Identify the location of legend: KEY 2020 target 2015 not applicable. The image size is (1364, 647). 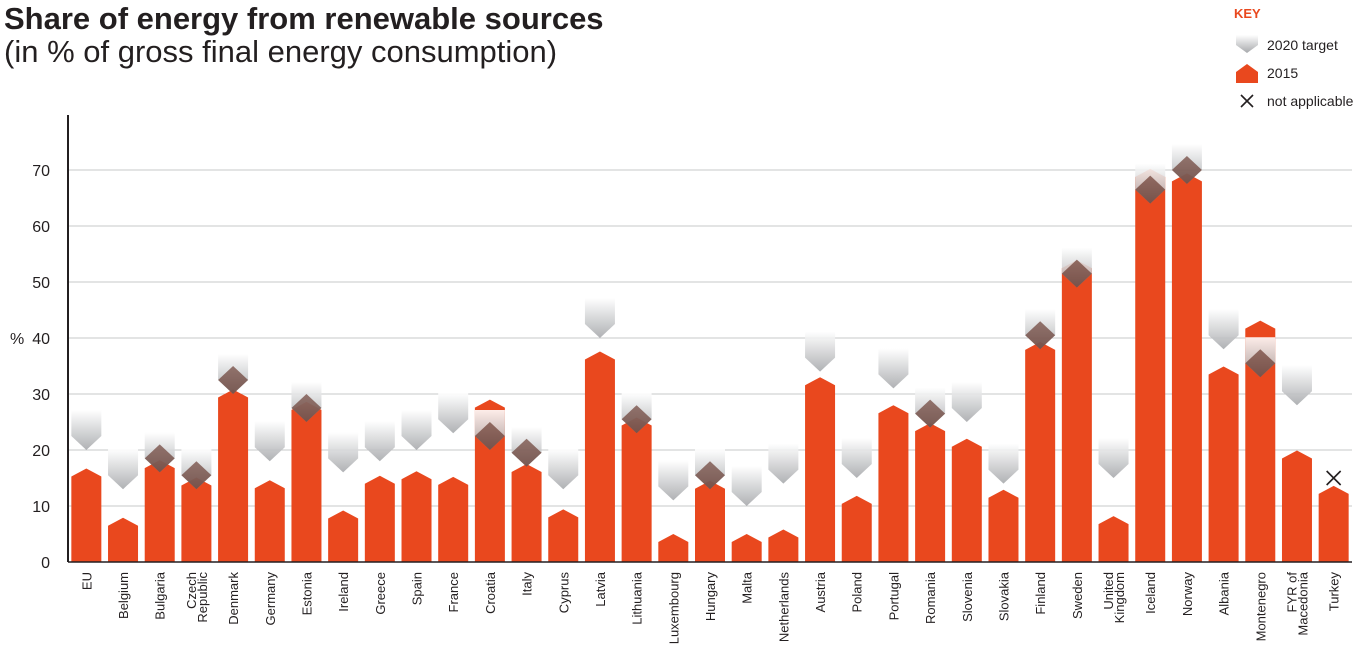
(1297, 61).